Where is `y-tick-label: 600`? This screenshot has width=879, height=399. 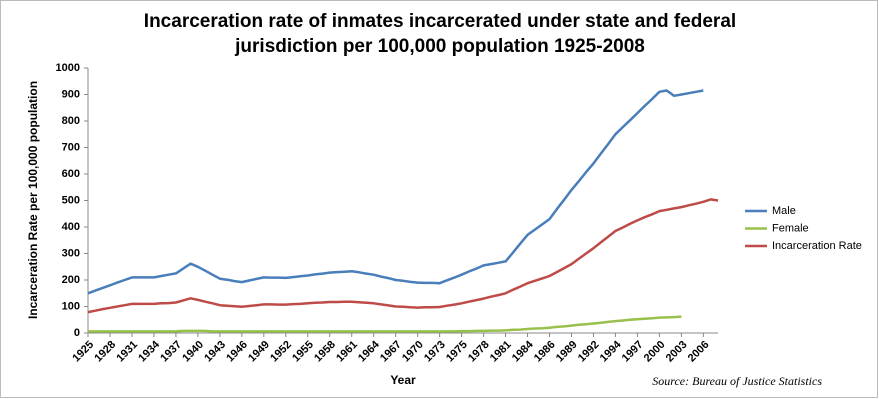 y-tick-label: 600 is located at coordinates (71, 174).